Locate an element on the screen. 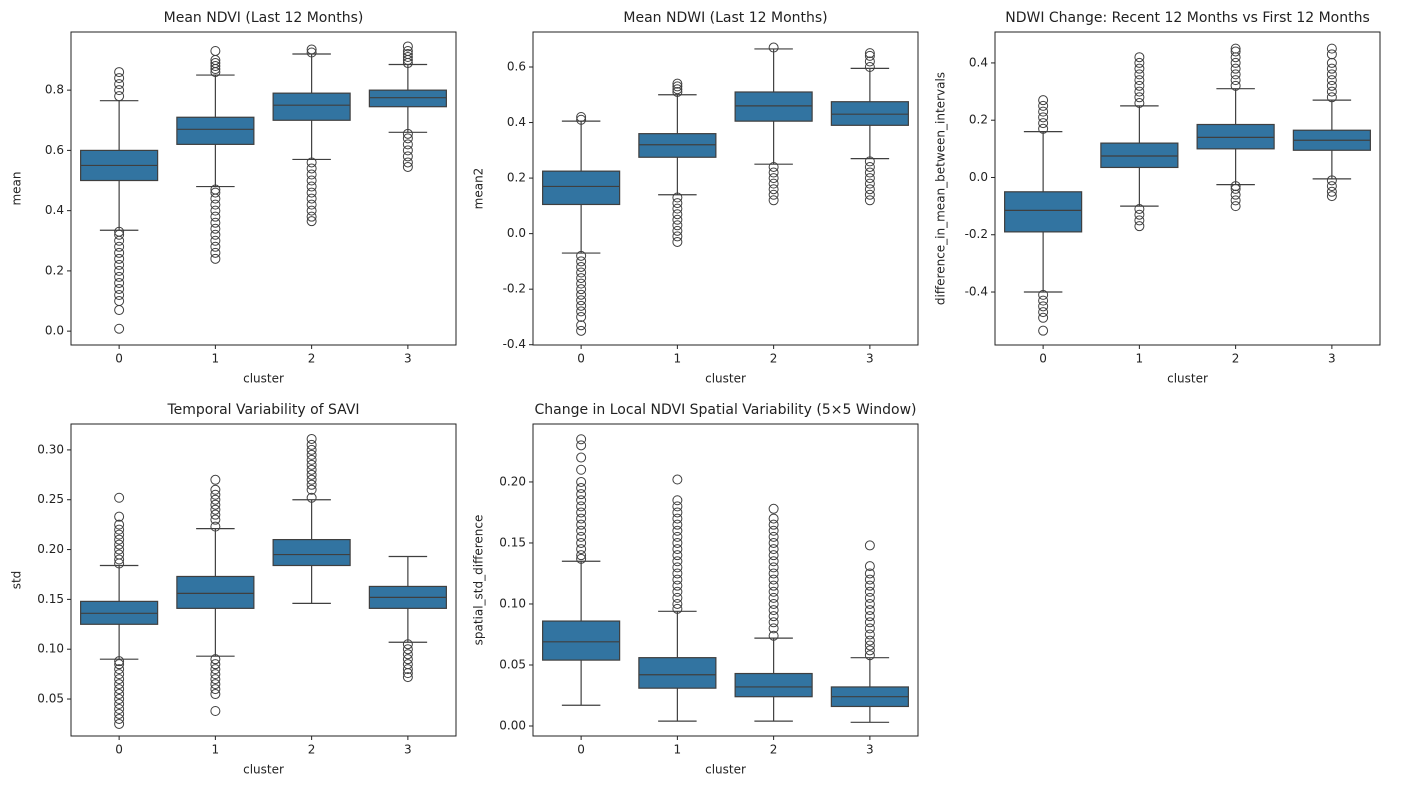 The image size is (1414, 790). x-tick-label: 3 is located at coordinates (870, 359).